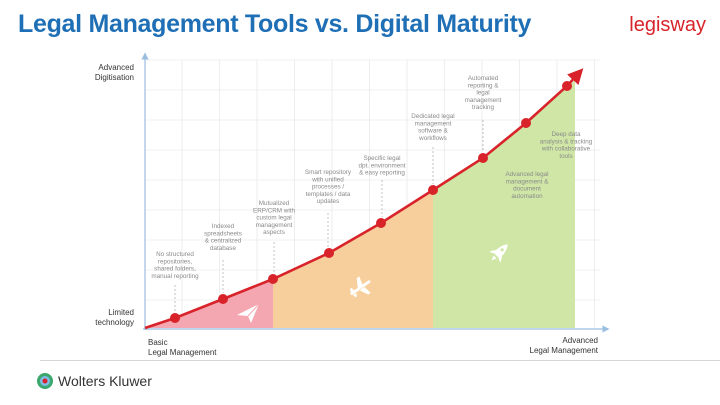  I want to click on milestone-label: Indexed spreadsheets & centralized database, so click(223, 237).